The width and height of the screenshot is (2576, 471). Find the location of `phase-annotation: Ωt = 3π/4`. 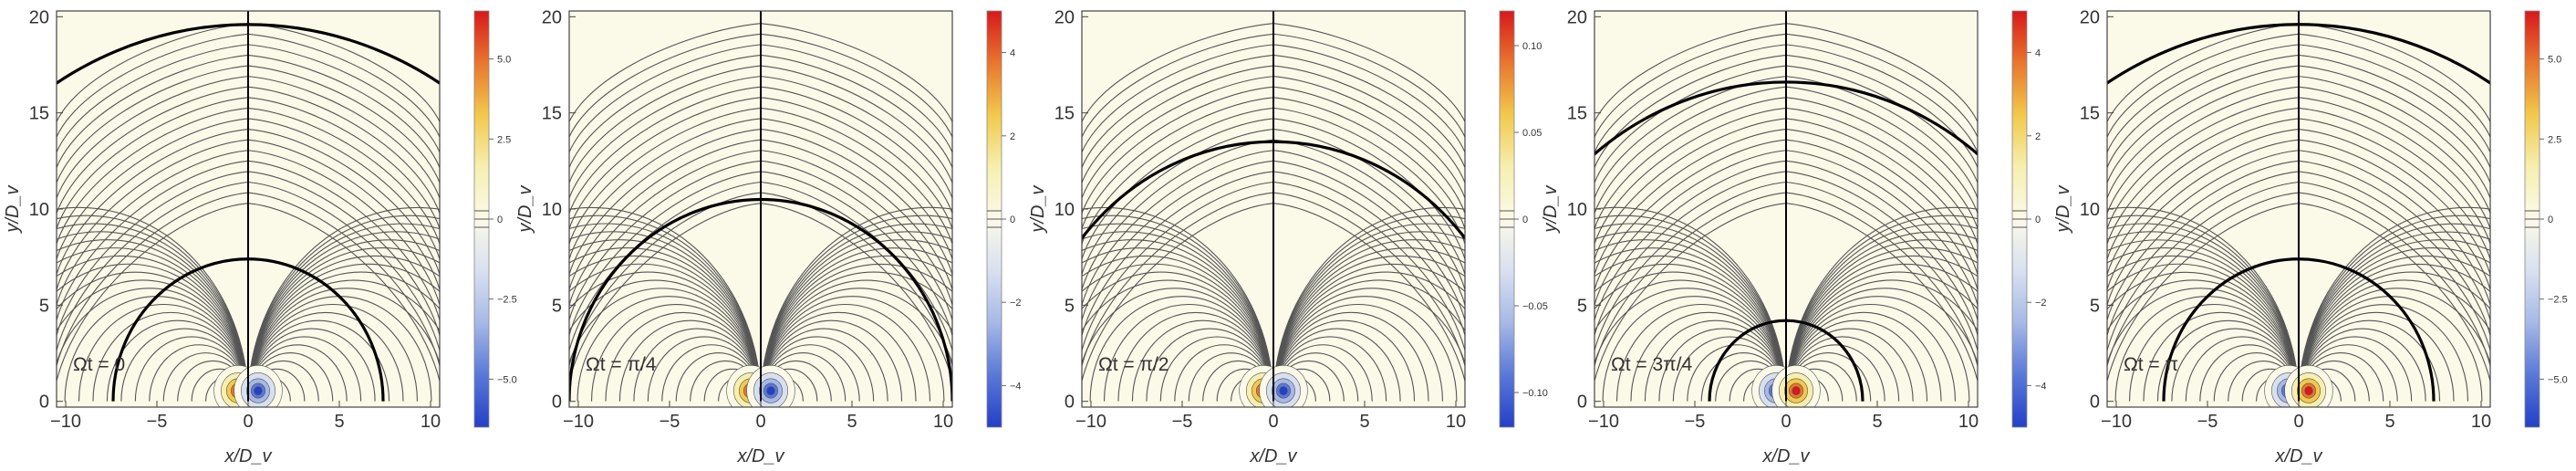

phase-annotation: Ωt = 3π/4 is located at coordinates (1651, 364).